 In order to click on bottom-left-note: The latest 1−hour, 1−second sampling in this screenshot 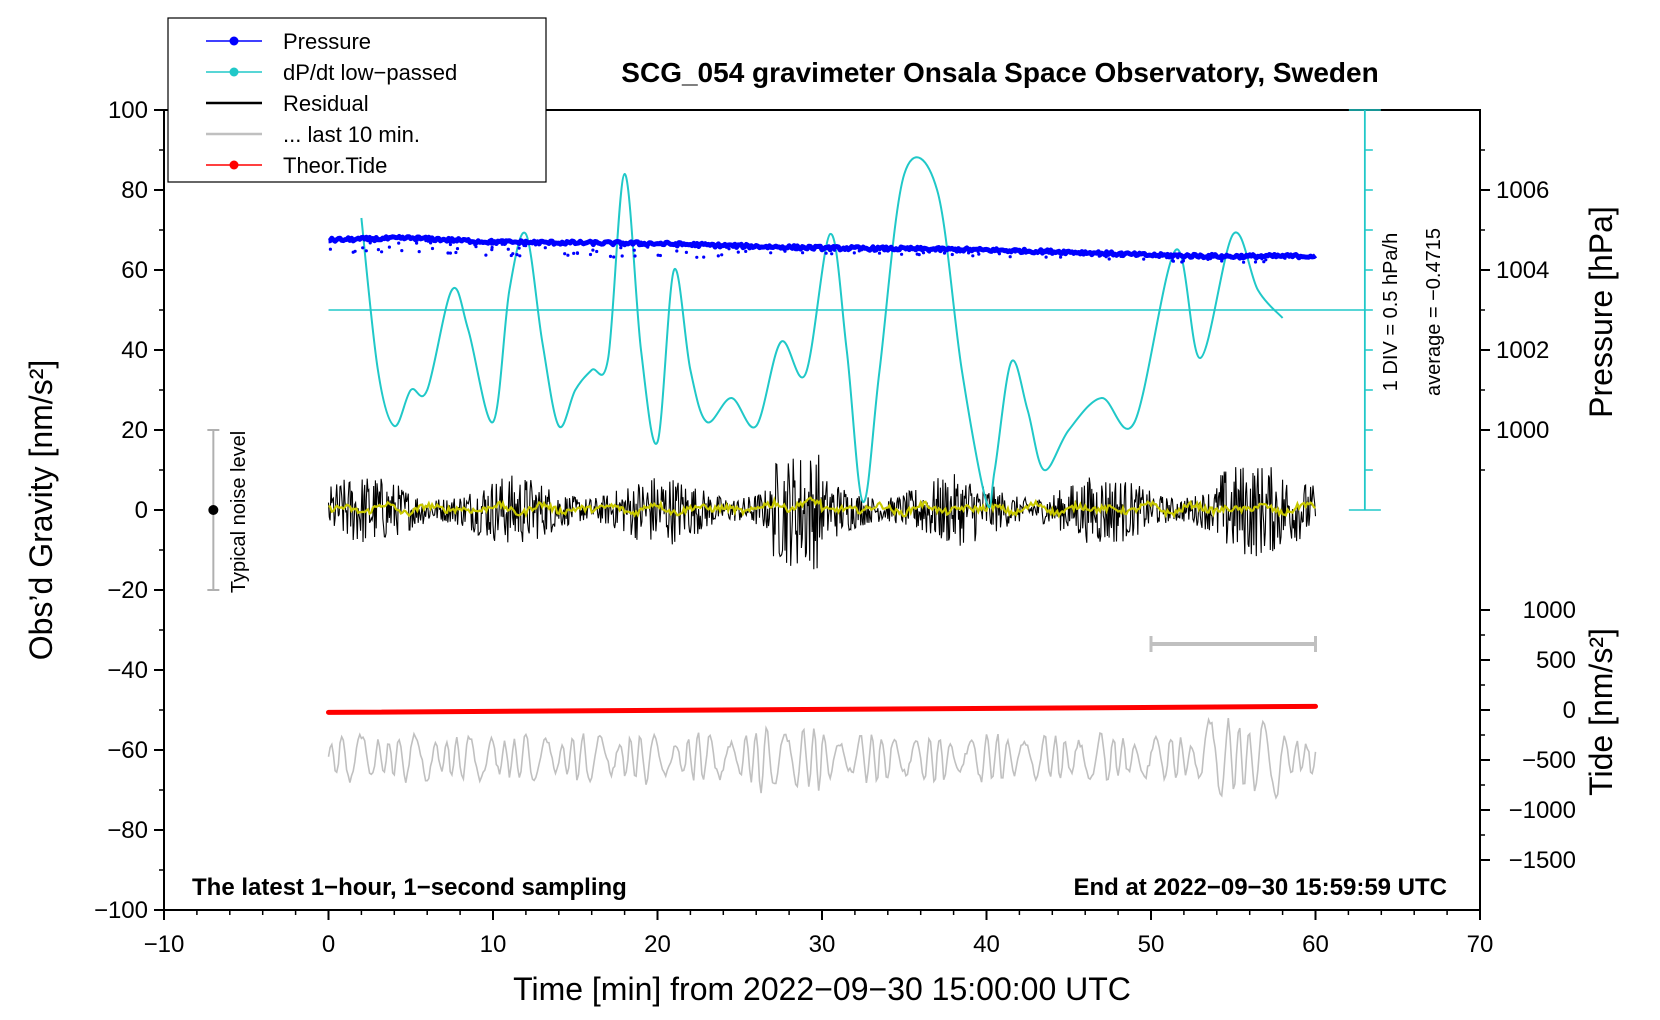, I will do `click(409, 887)`.